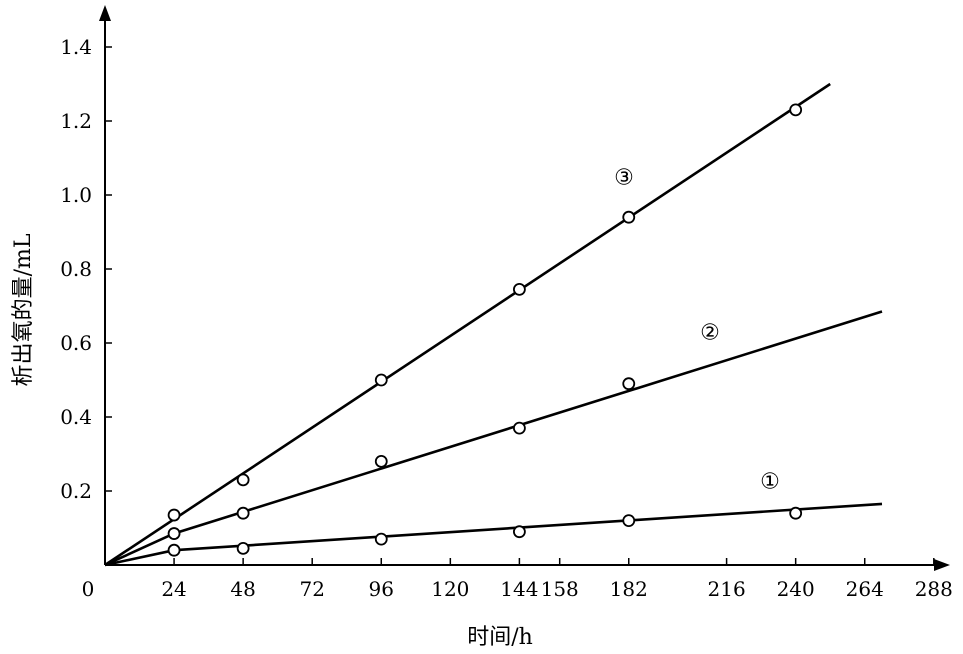  Describe the element at coordinates (493, 534) in the screenshot. I see `series-line` at that location.